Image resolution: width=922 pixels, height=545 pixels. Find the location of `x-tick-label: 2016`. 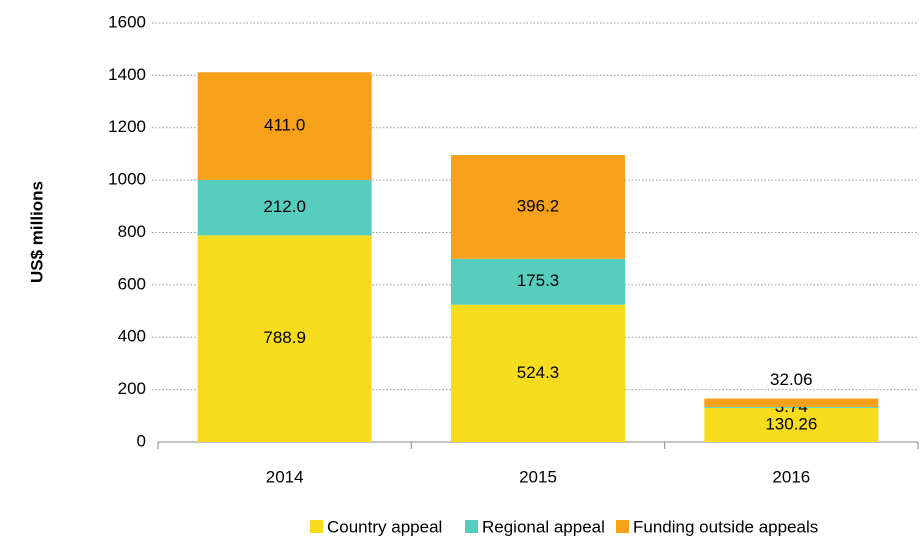

x-tick-label: 2016 is located at coordinates (791, 476).